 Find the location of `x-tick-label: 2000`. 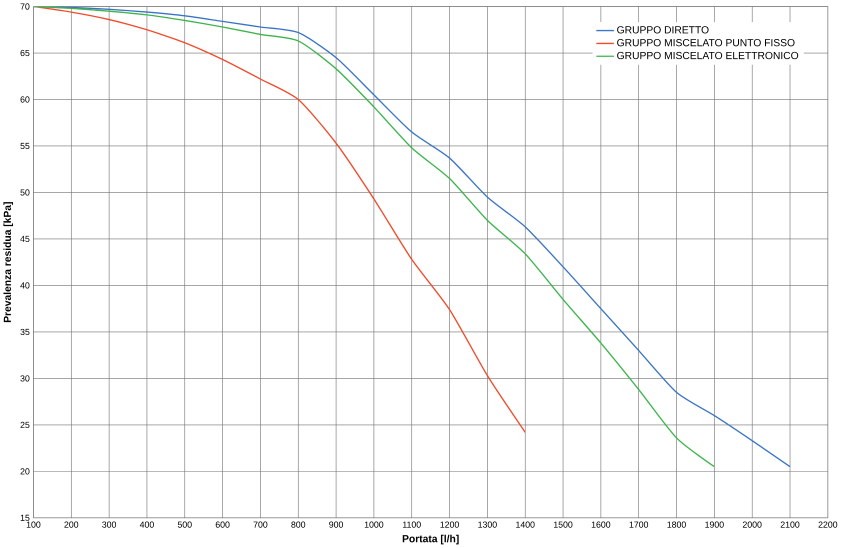

x-tick-label: 2000 is located at coordinates (752, 525).